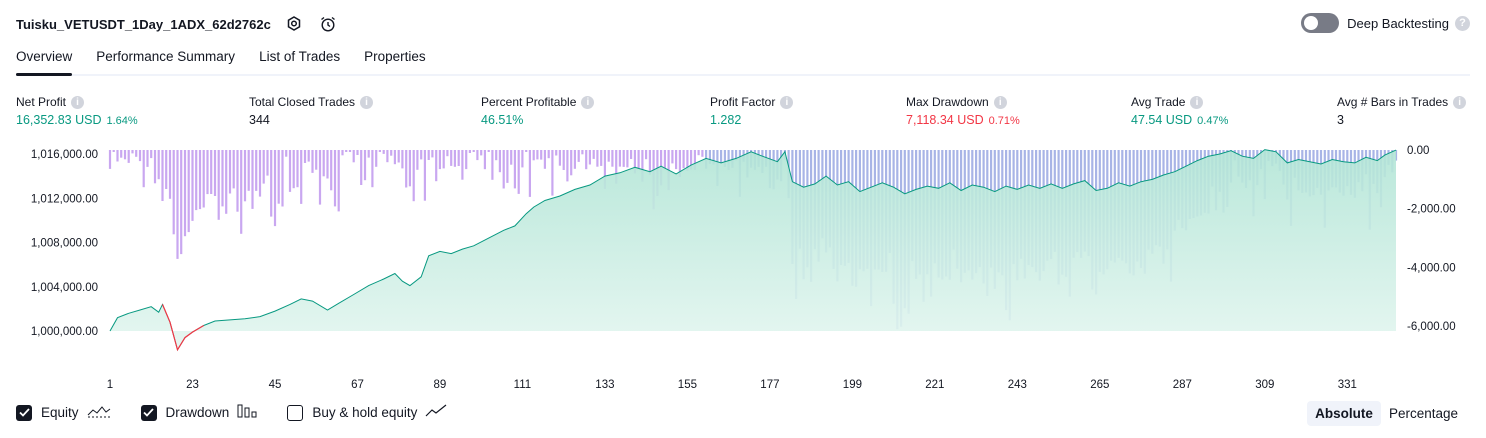 Image resolution: width=1486 pixels, height=438 pixels. Describe the element at coordinates (122, 121) in the screenshot. I see `metric-percent: 1.64%` at that location.